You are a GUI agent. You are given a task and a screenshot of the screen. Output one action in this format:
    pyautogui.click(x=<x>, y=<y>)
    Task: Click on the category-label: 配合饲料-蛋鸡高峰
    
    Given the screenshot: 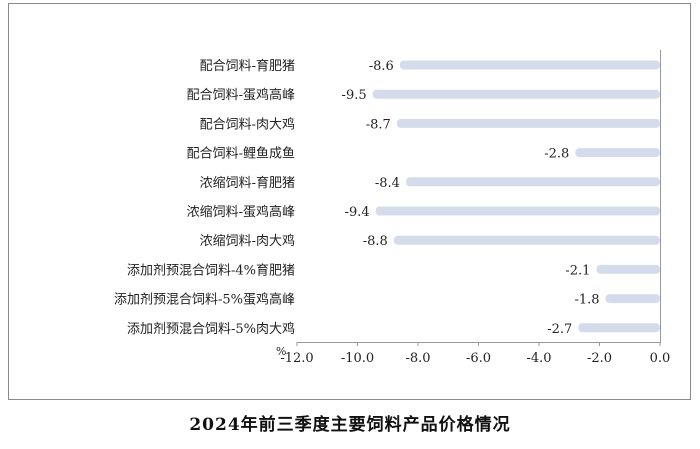 What is the action you would take?
    pyautogui.click(x=241, y=95)
    